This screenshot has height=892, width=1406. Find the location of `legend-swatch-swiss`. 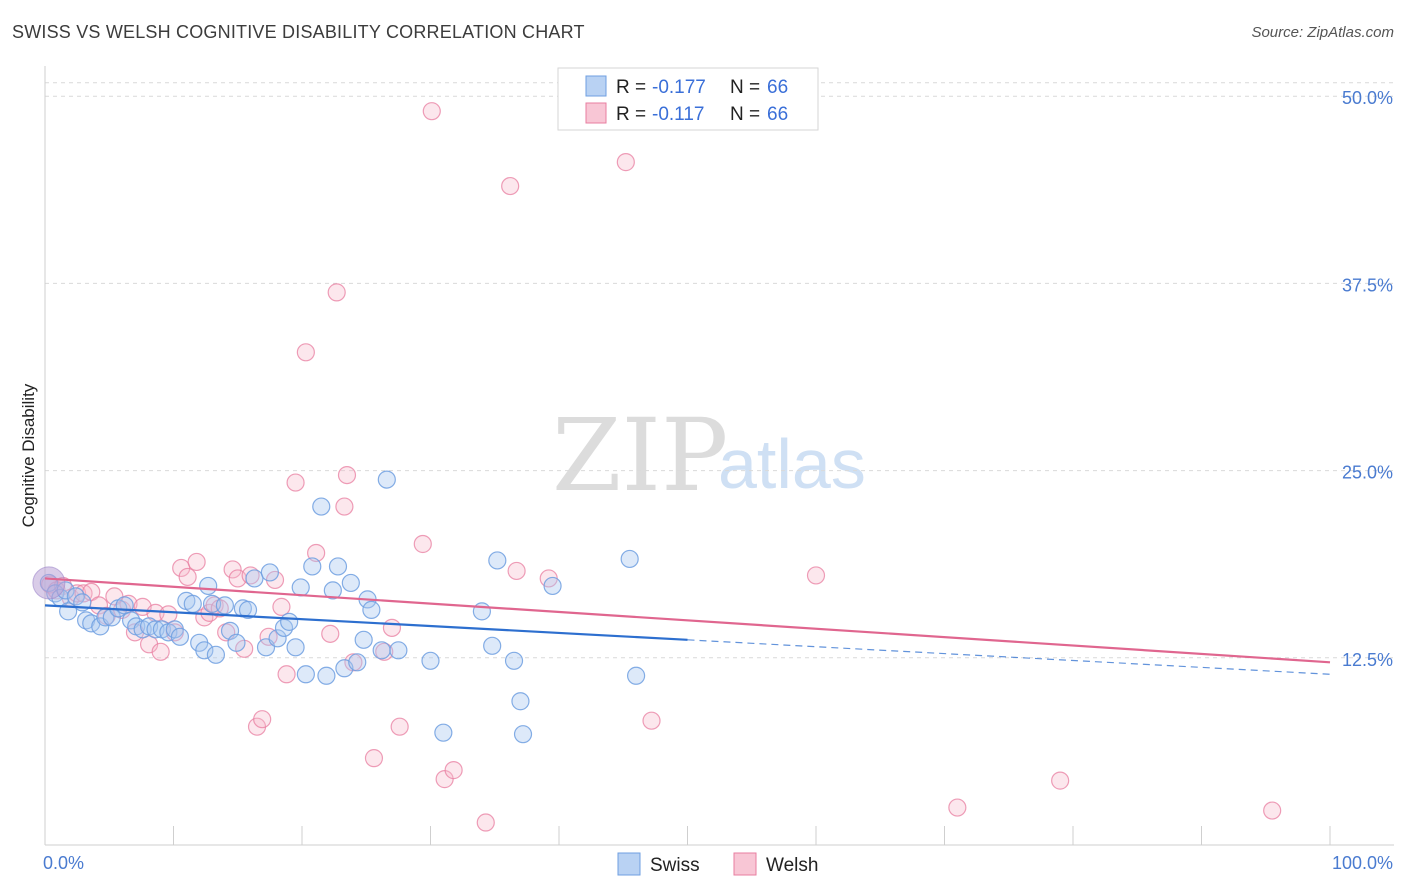

legend-swatch-swiss is located at coordinates (596, 86).